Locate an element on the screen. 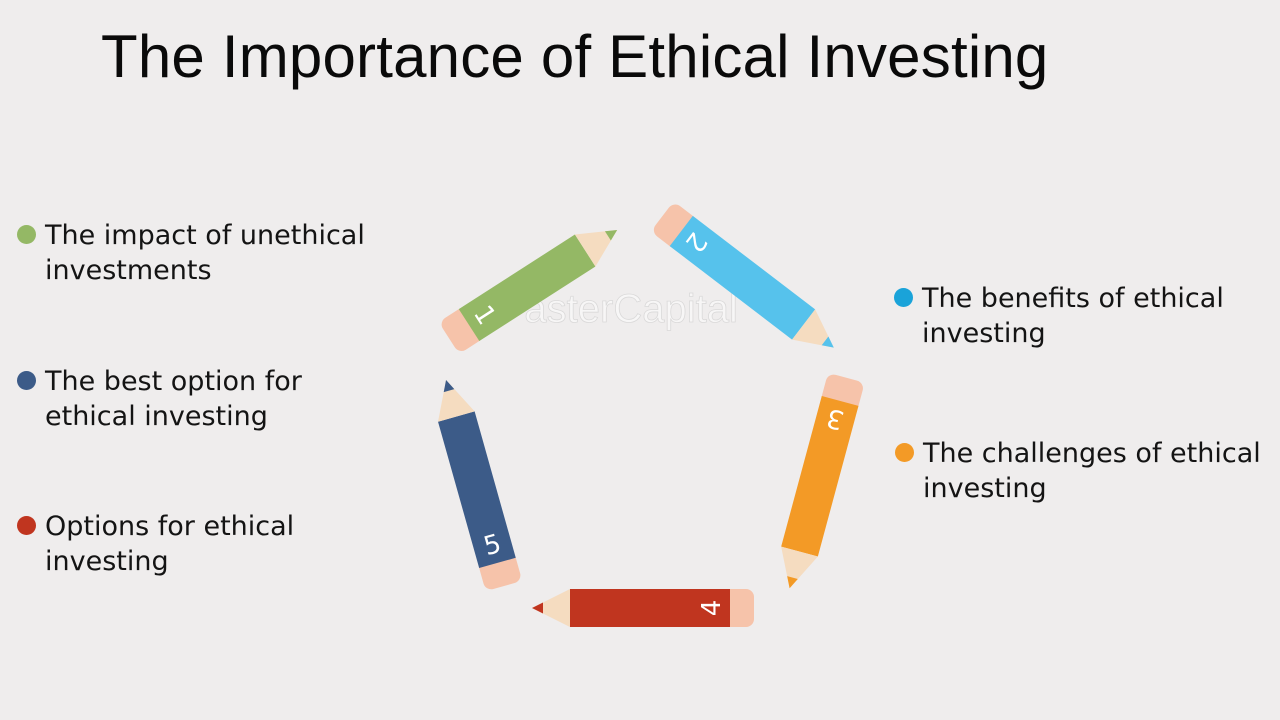 Image resolution: width=1280 pixels, height=720 pixels. legend-item-label: Options for ethical investing is located at coordinates (170, 544).